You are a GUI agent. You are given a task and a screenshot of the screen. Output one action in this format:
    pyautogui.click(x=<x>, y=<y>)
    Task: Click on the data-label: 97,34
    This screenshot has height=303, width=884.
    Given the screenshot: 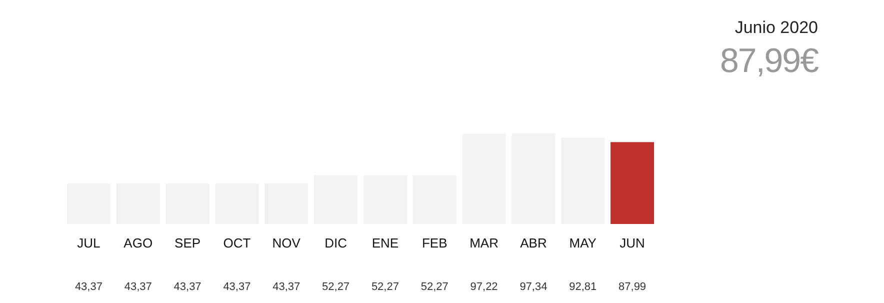 What is the action you would take?
    pyautogui.click(x=534, y=287)
    